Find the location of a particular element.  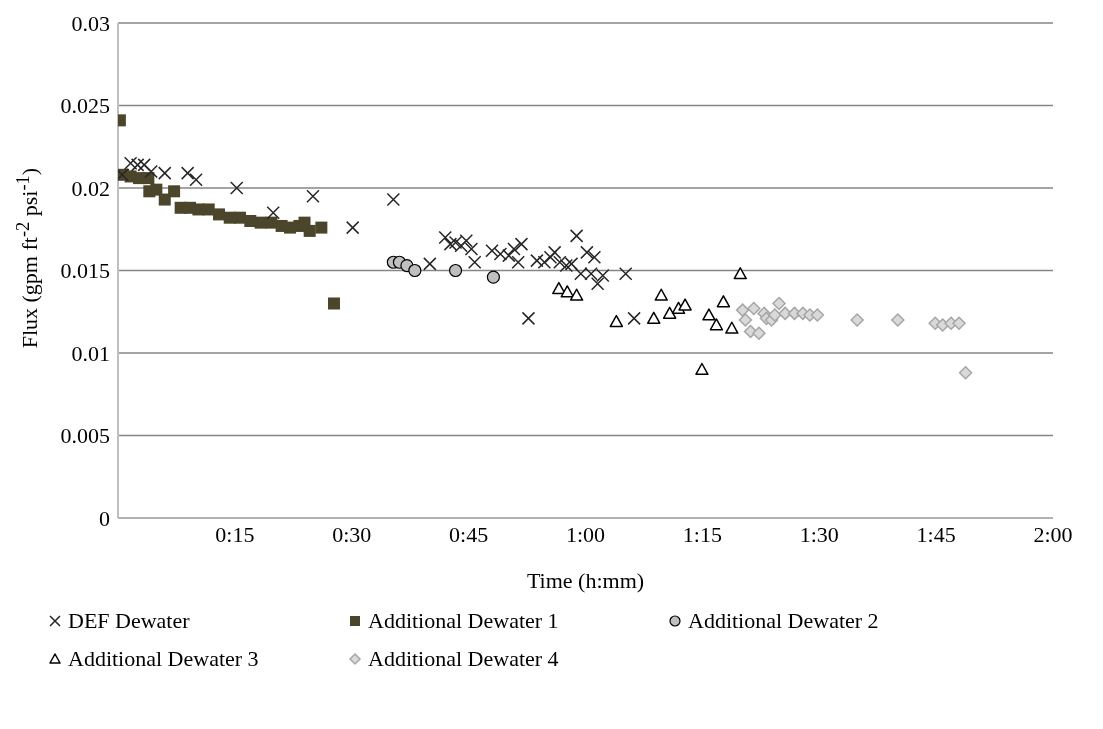

y-tick-label: 0.03 is located at coordinates (90, 23).